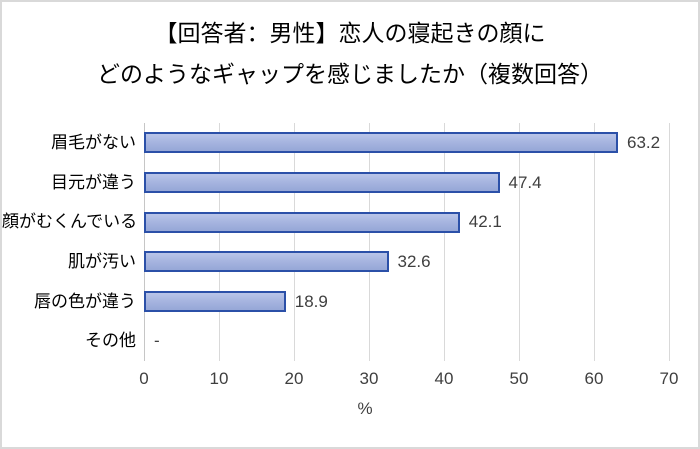 Image resolution: width=700 pixels, height=449 pixels. What do you see at coordinates (102, 261) in the screenshot?
I see `category-label: 肌が汚い` at bounding box center [102, 261].